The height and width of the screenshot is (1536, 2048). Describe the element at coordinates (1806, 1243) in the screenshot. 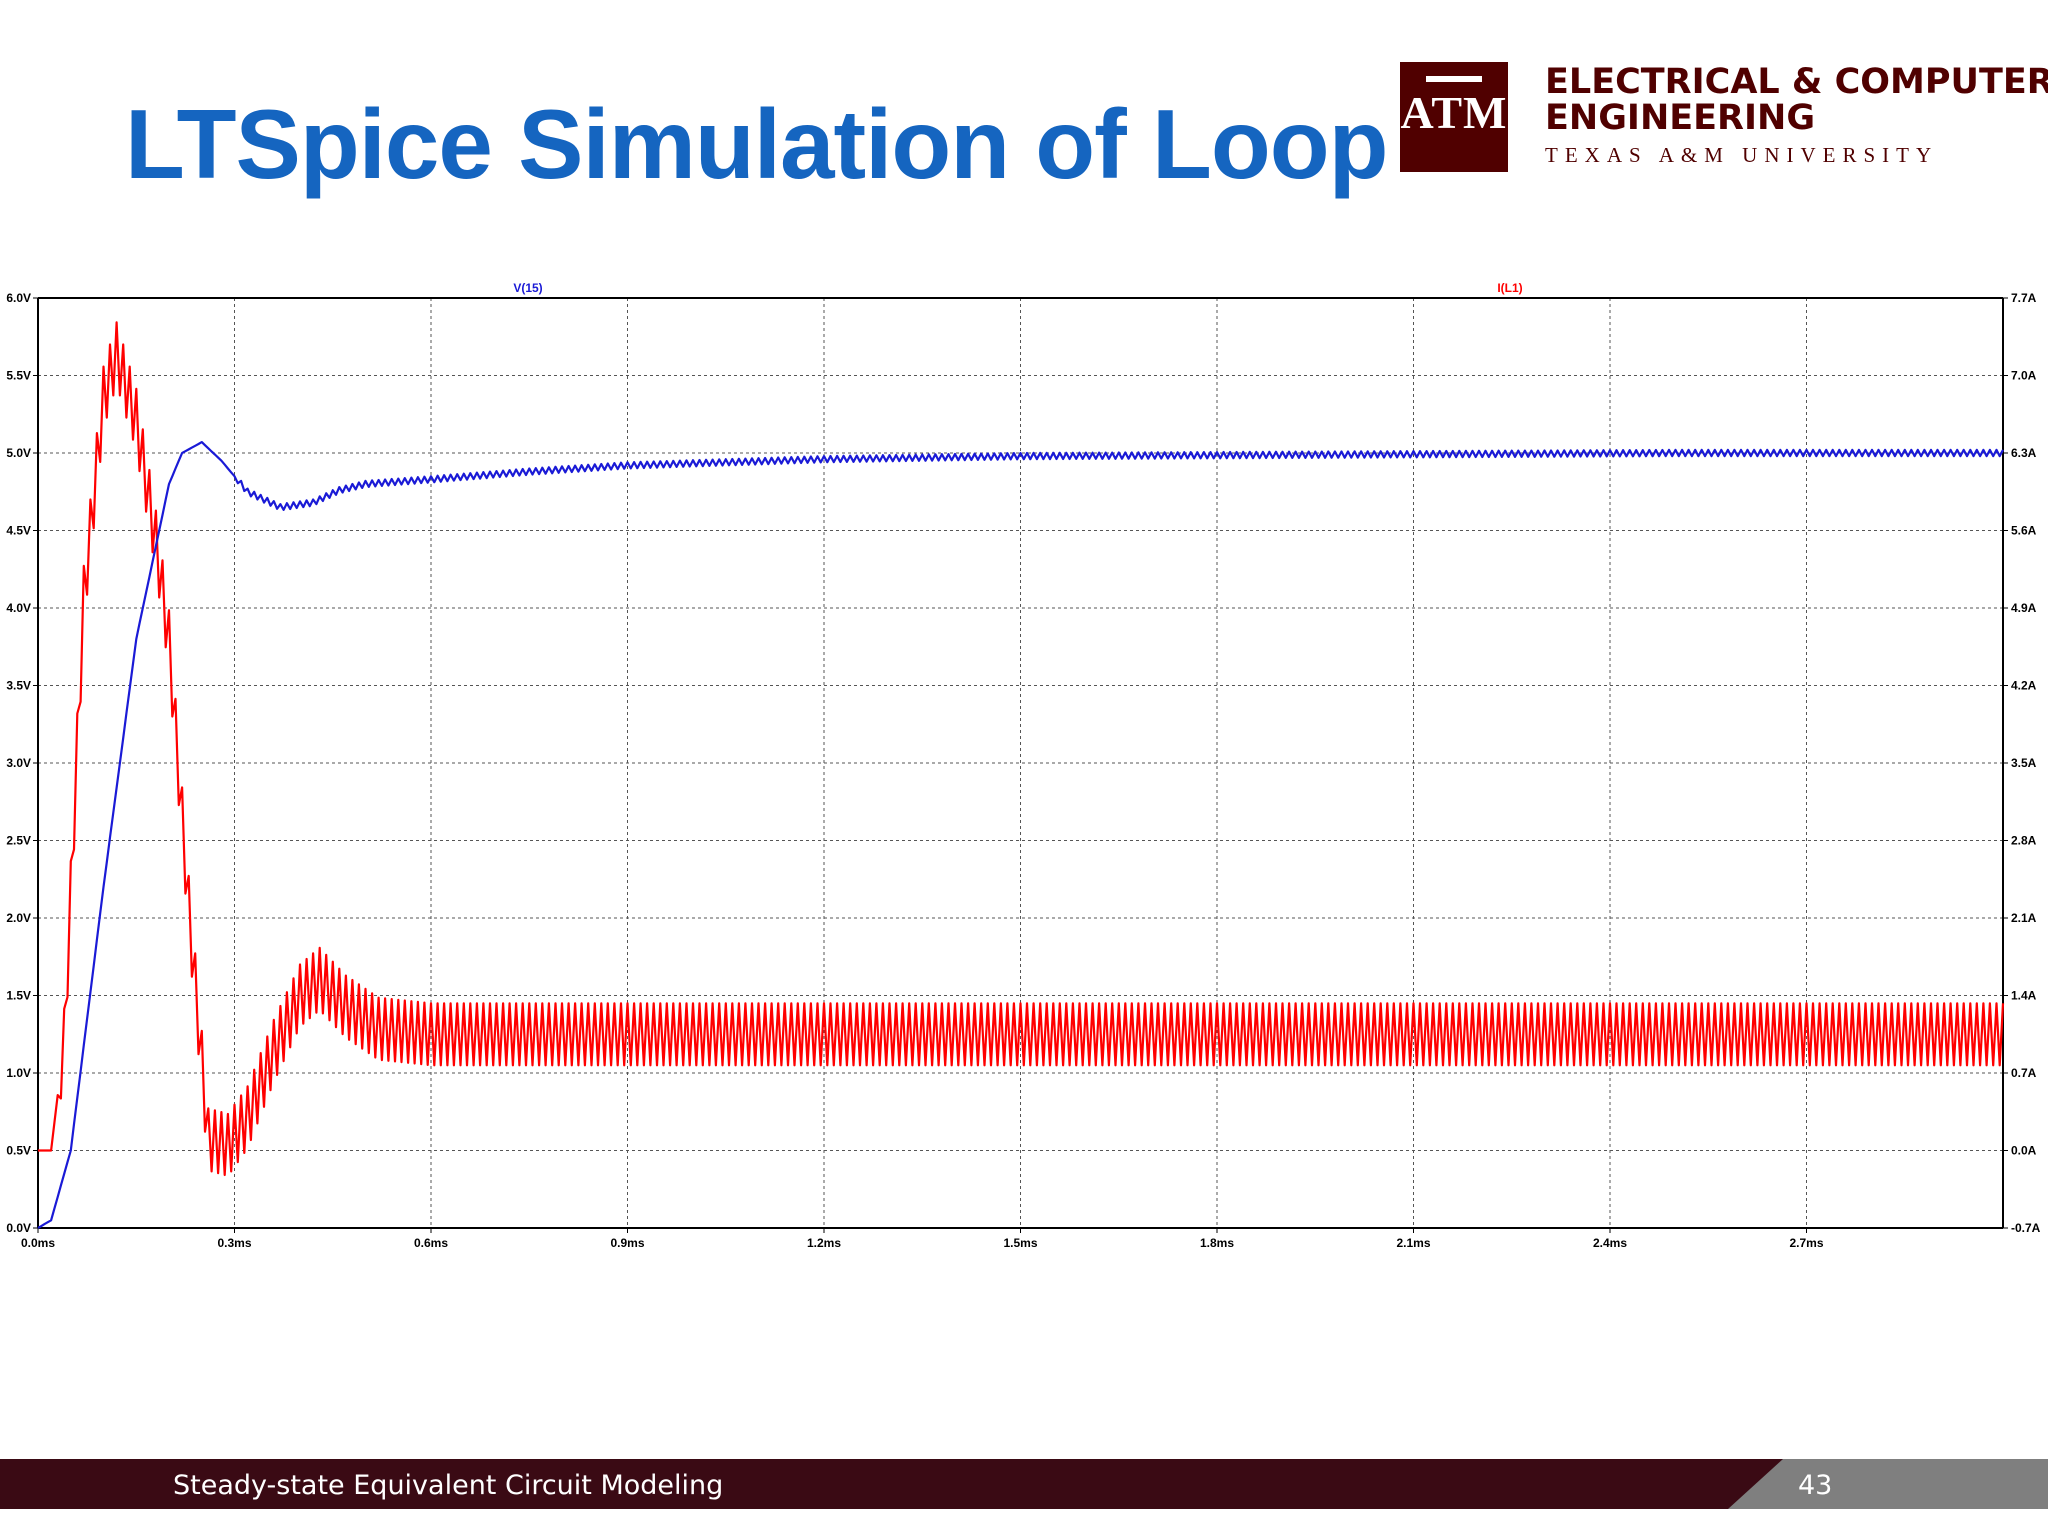

I see `x-tick-label: 2.7ms` at that location.